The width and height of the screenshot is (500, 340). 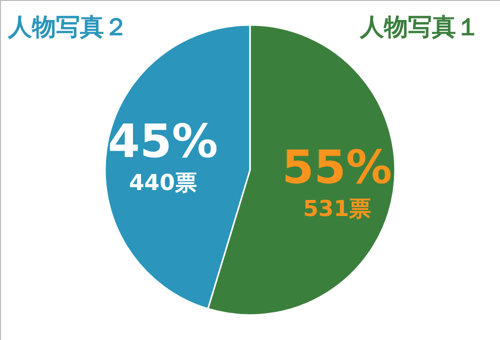 What do you see at coordinates (162, 183) in the screenshot?
I see `data-label: 440票` at bounding box center [162, 183].